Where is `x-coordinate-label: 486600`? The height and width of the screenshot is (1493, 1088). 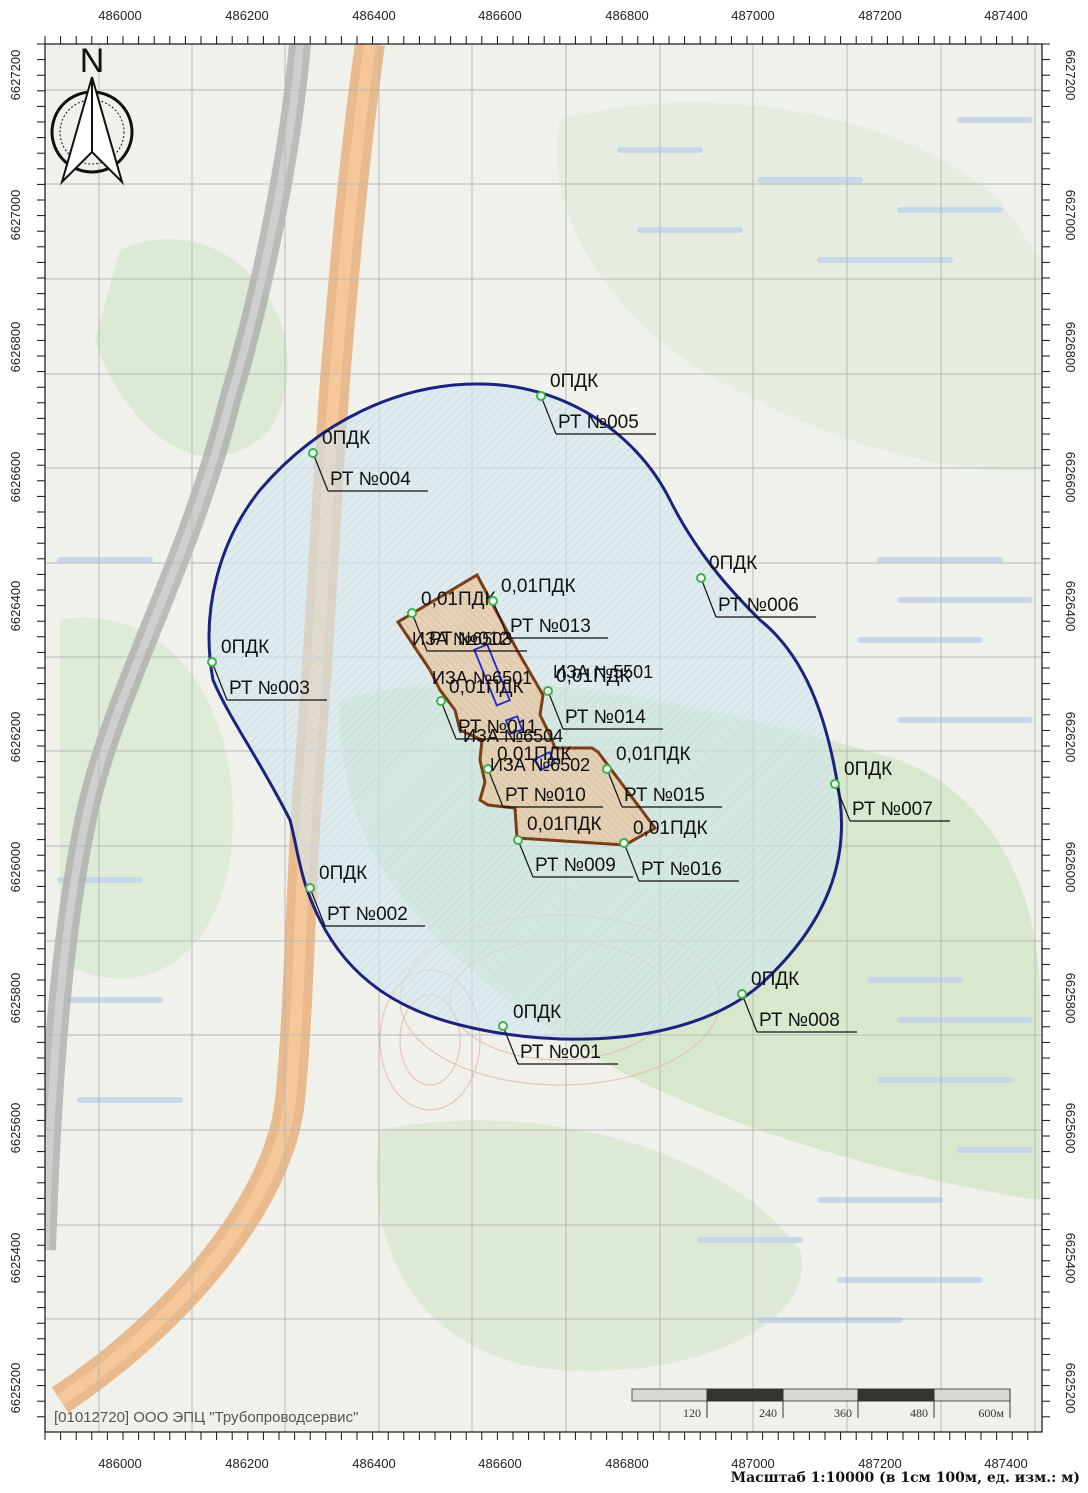
x-coordinate-label: 486600 is located at coordinates (499, 15).